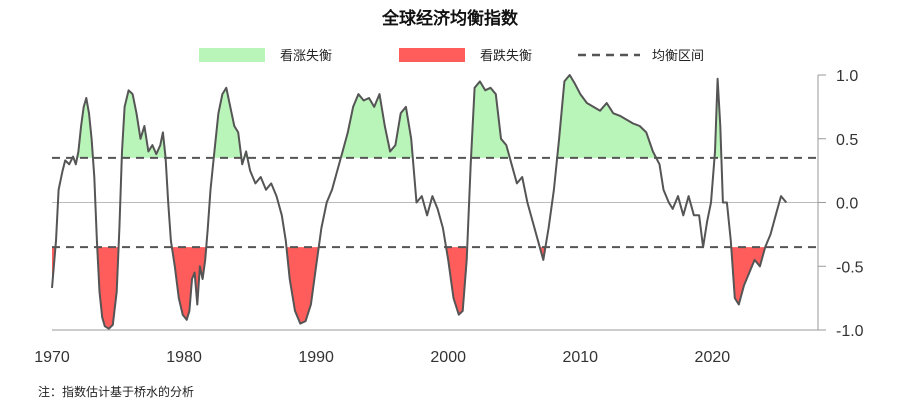 This screenshot has height=415, width=900. Describe the element at coordinates (678, 56) in the screenshot. I see `legend-label-equilibrium: 均衡区间` at that location.